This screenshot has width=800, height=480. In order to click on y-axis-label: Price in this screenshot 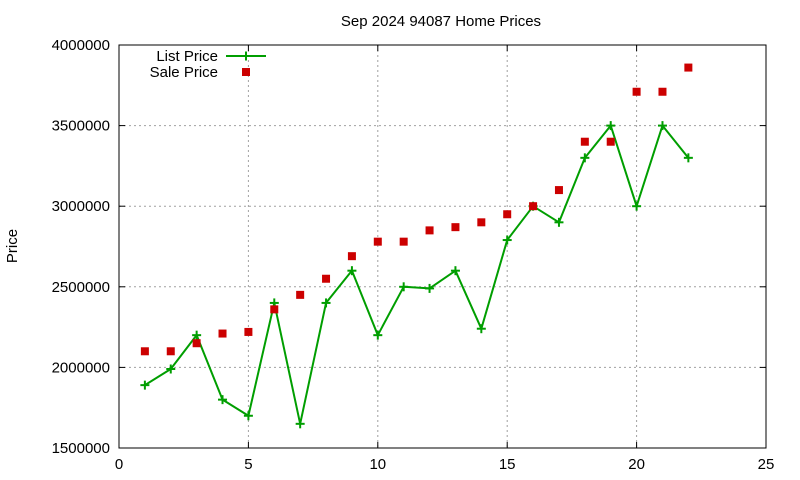, I will do `click(12, 246)`.